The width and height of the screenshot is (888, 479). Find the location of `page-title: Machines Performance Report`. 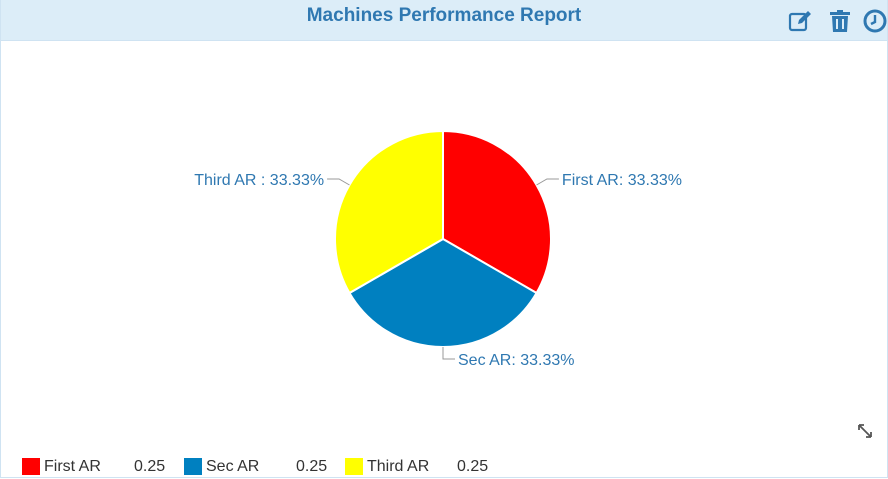

page-title: Machines Performance Report is located at coordinates (444, 15).